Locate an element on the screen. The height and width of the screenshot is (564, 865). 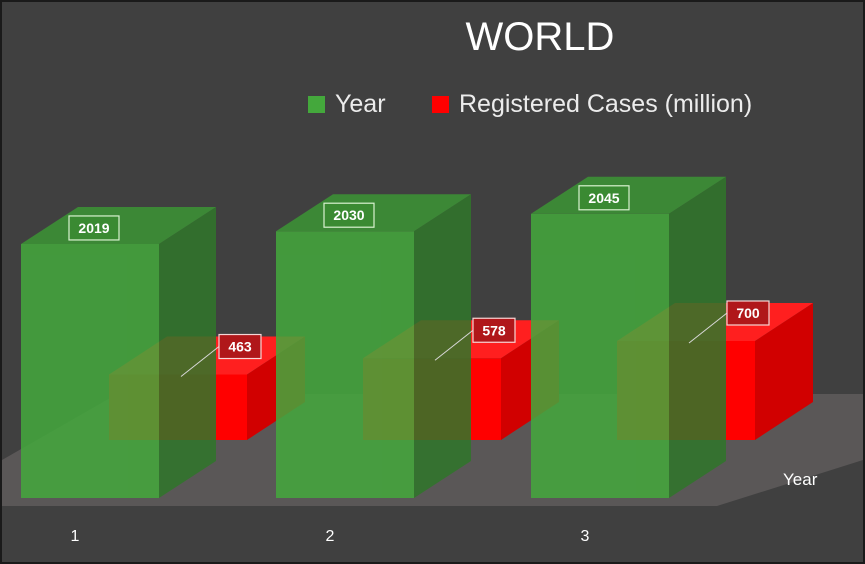
x-axis-tick-labels: 1 2 3 is located at coordinates (330, 536).